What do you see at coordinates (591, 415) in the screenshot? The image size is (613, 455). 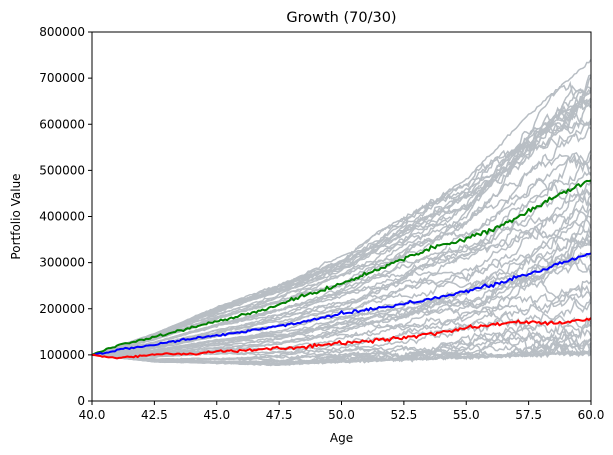 I see `x-tick-label: 60.0` at bounding box center [591, 415].